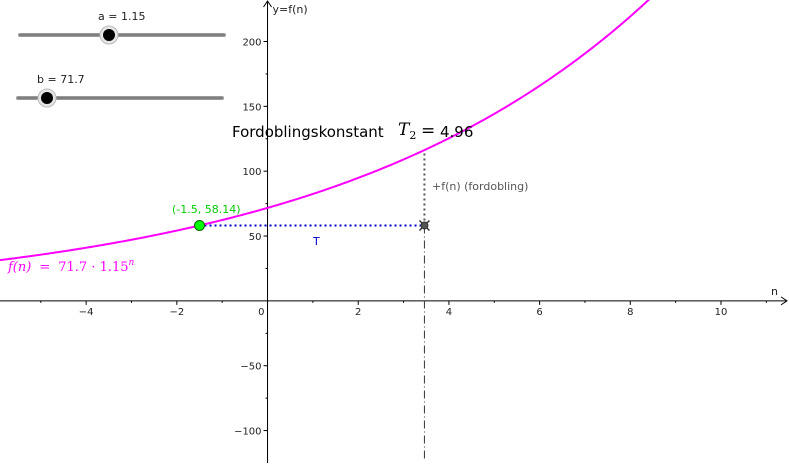  Describe the element at coordinates (251, 172) in the screenshot. I see `y-tick-label: 100` at that location.